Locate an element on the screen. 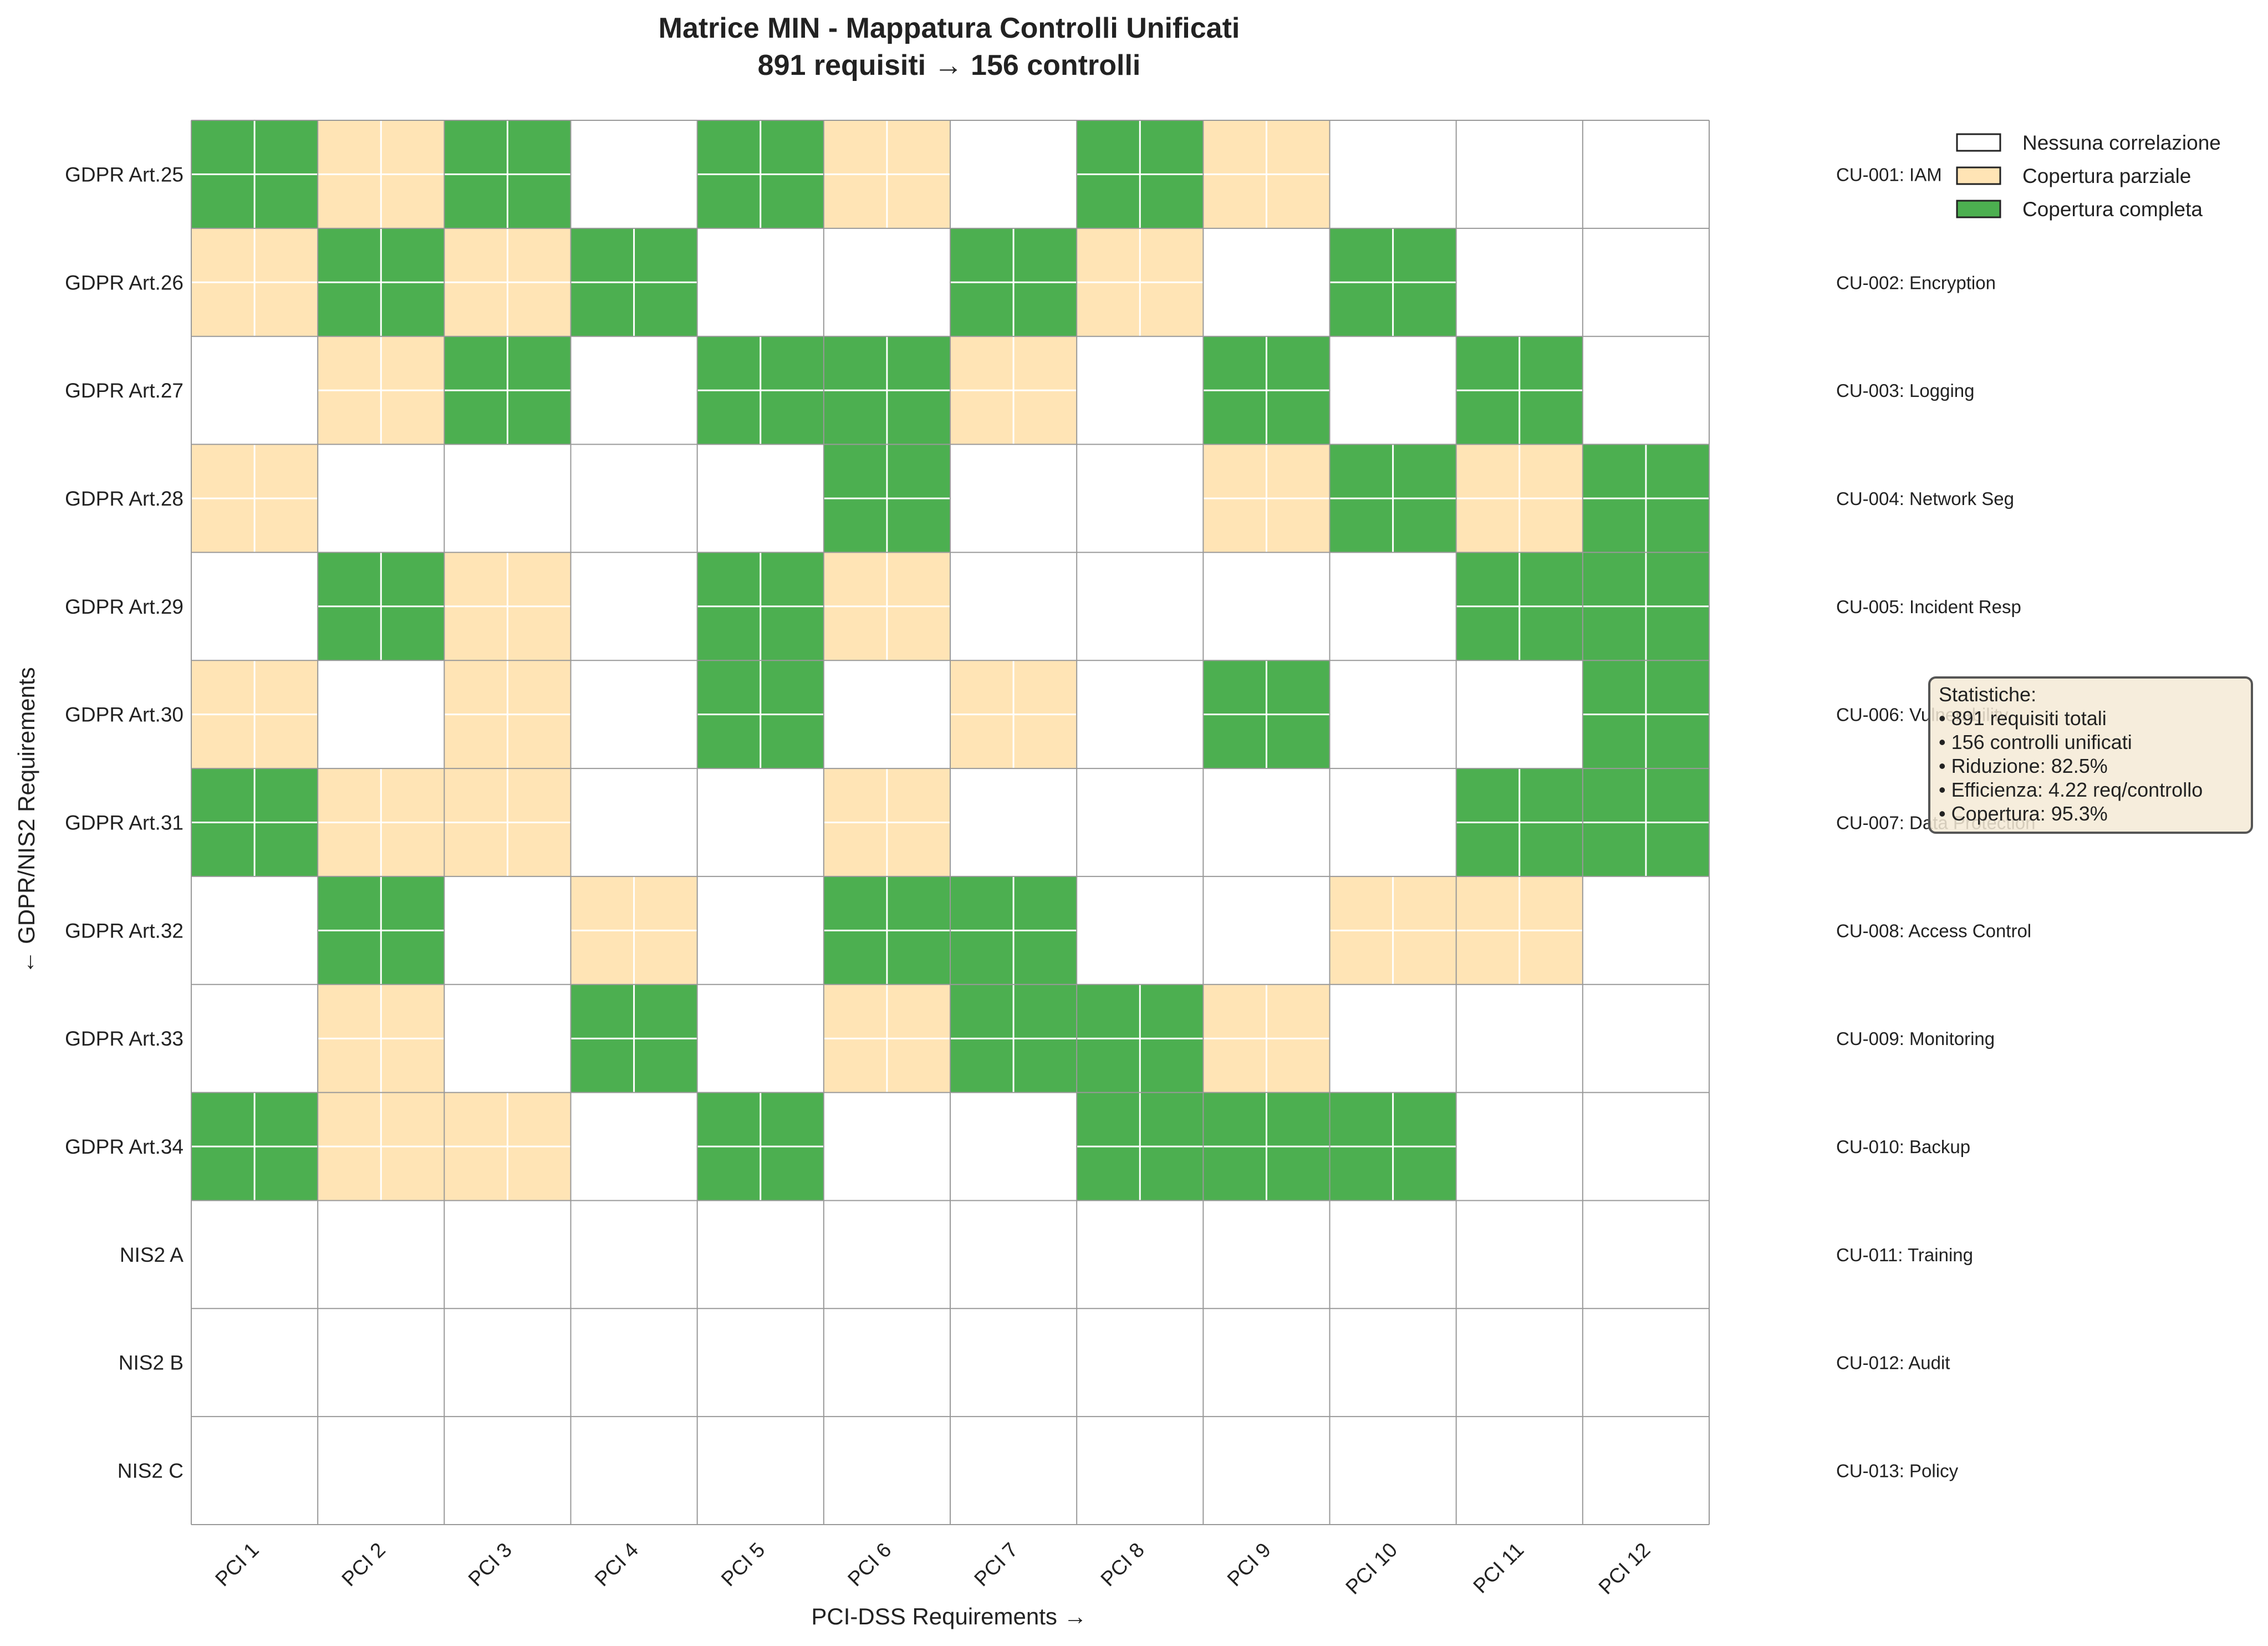 This screenshot has width=2268, height=1646. control-label: CU-011: Training is located at coordinates (1904, 1255).